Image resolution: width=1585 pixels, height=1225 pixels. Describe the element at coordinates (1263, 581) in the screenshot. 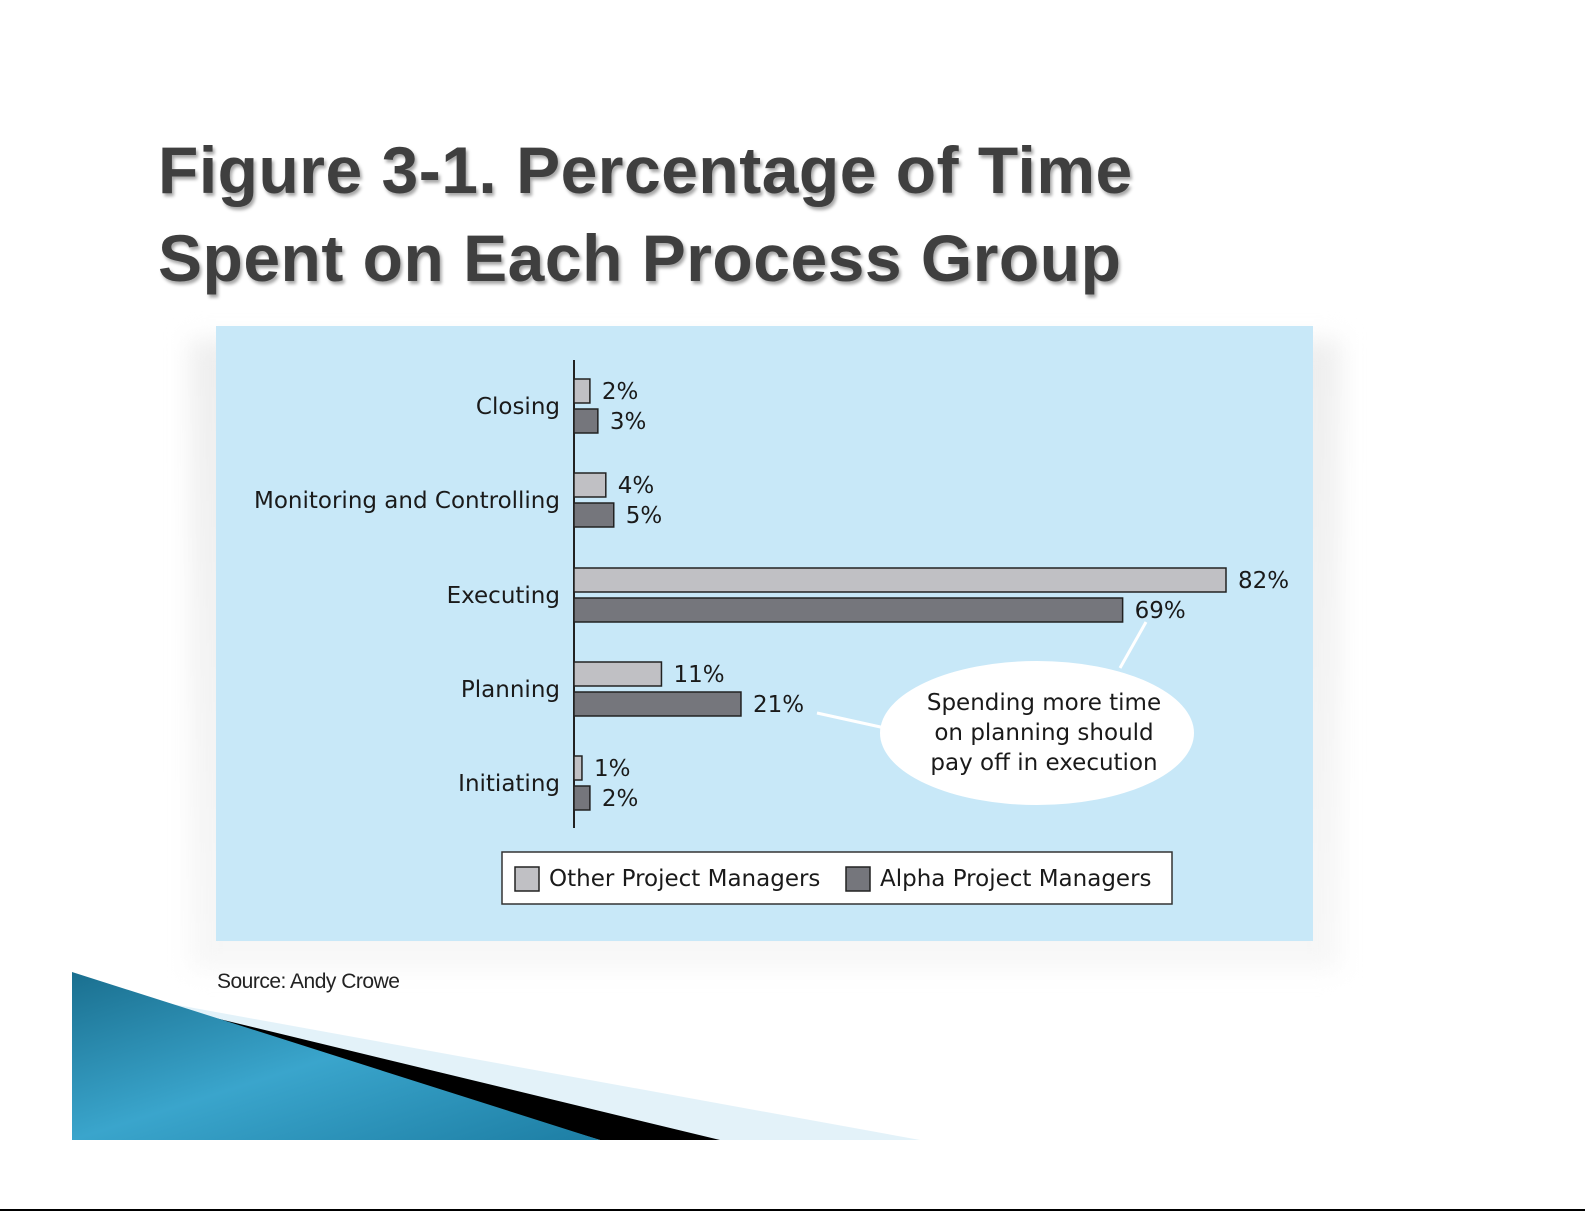

I see `data-label: 82%` at that location.